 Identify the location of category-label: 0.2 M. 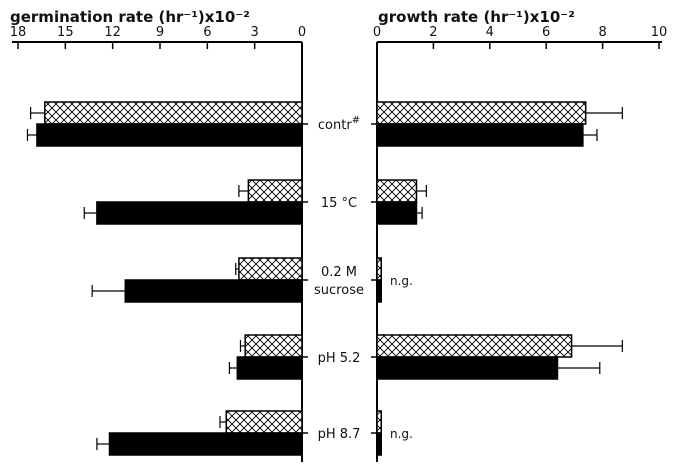
(339, 272).